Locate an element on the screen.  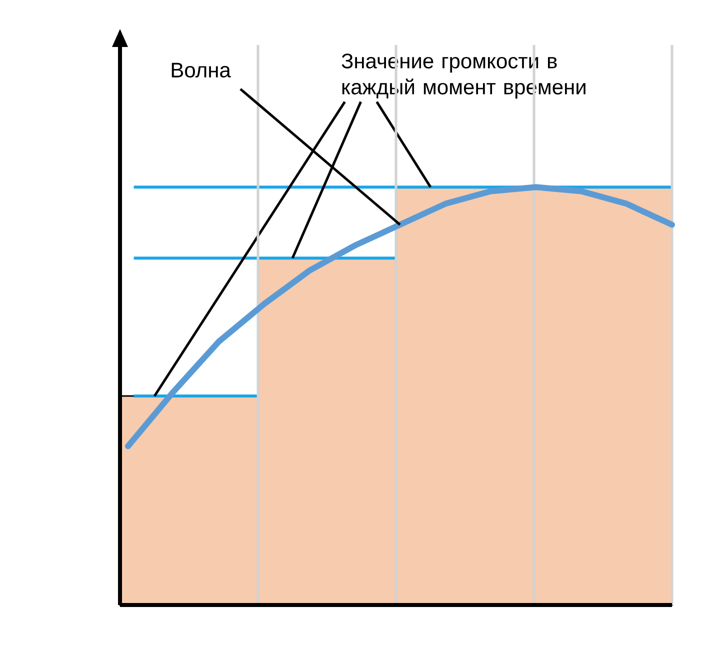
text: Значение громкости в каждый момент времени is located at coordinates (464, 76).